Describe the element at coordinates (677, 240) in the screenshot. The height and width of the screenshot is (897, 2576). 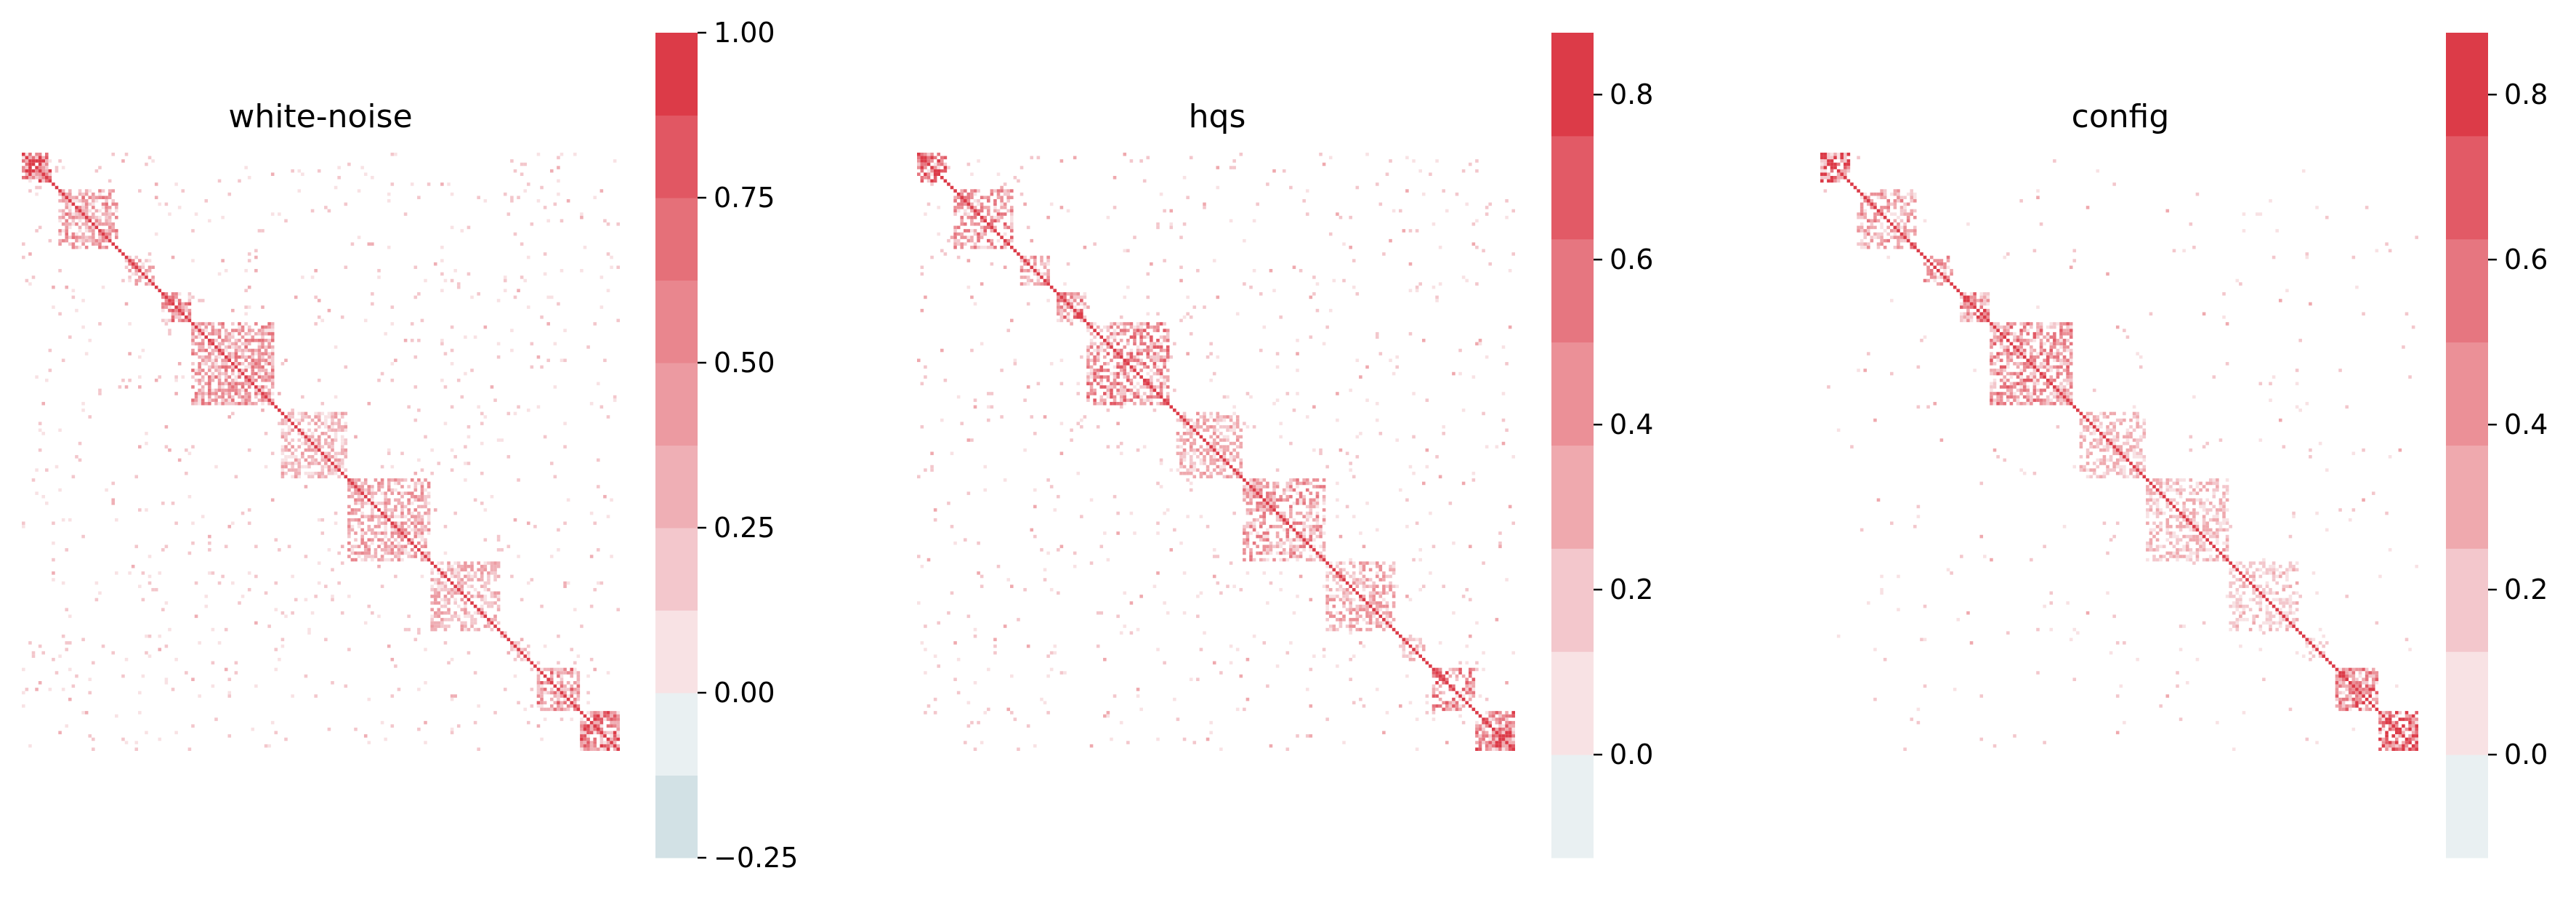
I see `colorbar-segment` at that location.